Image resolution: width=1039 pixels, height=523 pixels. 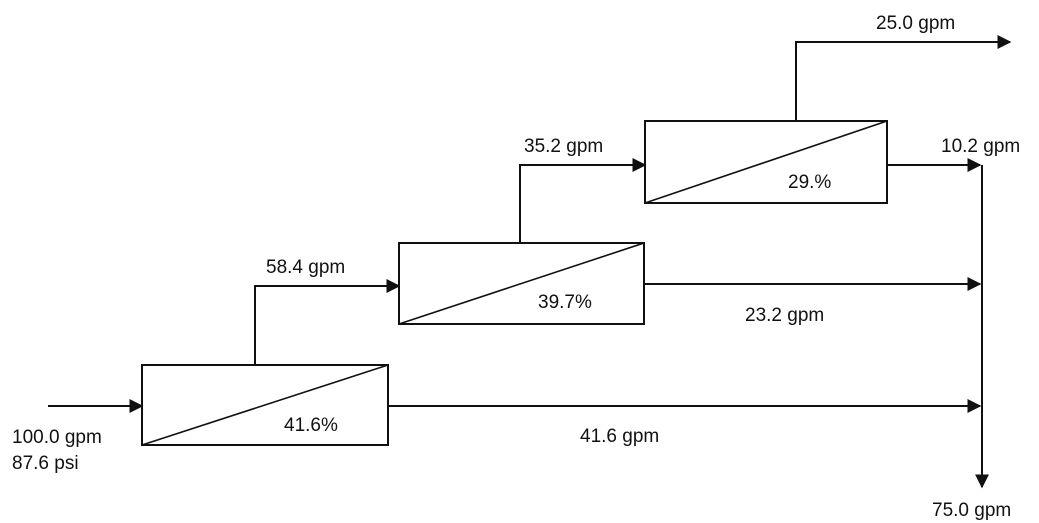 What do you see at coordinates (521, 283) in the screenshot?
I see `stage-2-membrane-diagonal` at bounding box center [521, 283].